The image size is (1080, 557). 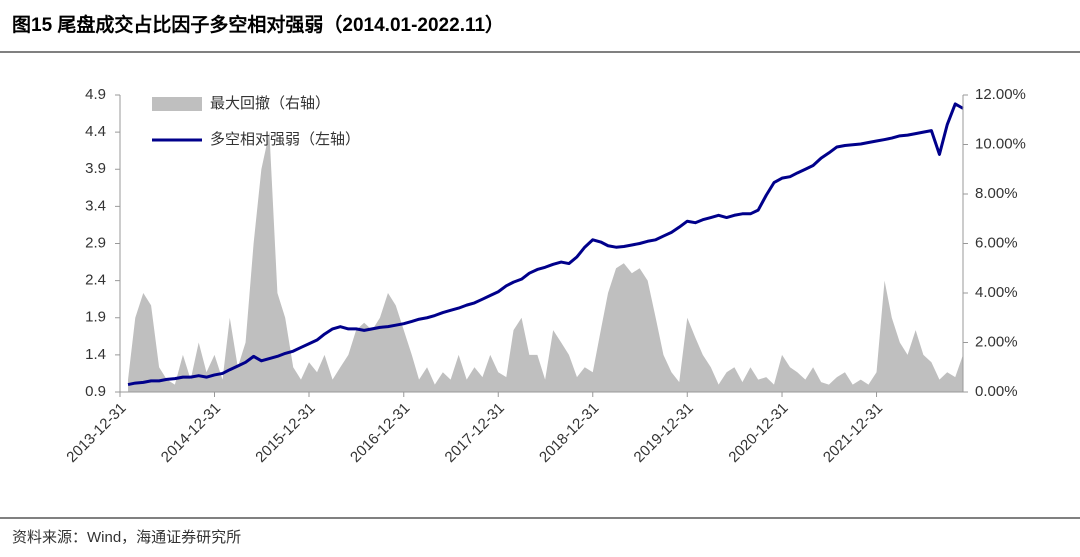 What do you see at coordinates (95, 242) in the screenshot?
I see `y-tick-label: 2.9` at bounding box center [95, 242].